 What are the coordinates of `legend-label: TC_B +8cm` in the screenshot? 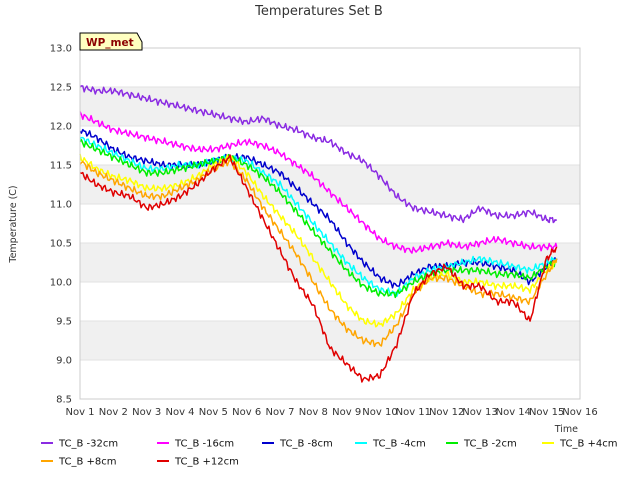 It's located at (87, 462).